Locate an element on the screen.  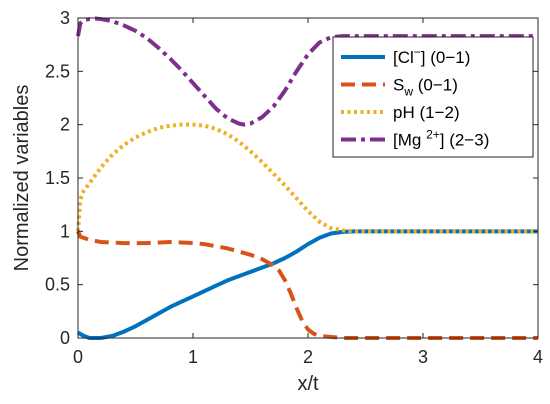
y-tick-label: 0 is located at coordinates (65, 338).